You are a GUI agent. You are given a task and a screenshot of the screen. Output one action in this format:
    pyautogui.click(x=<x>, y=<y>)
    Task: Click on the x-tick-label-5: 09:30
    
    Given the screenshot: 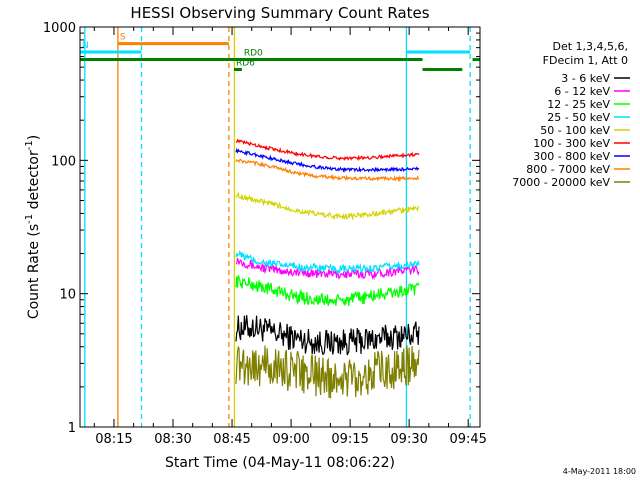 What is the action you would take?
    pyautogui.click(x=408, y=439)
    